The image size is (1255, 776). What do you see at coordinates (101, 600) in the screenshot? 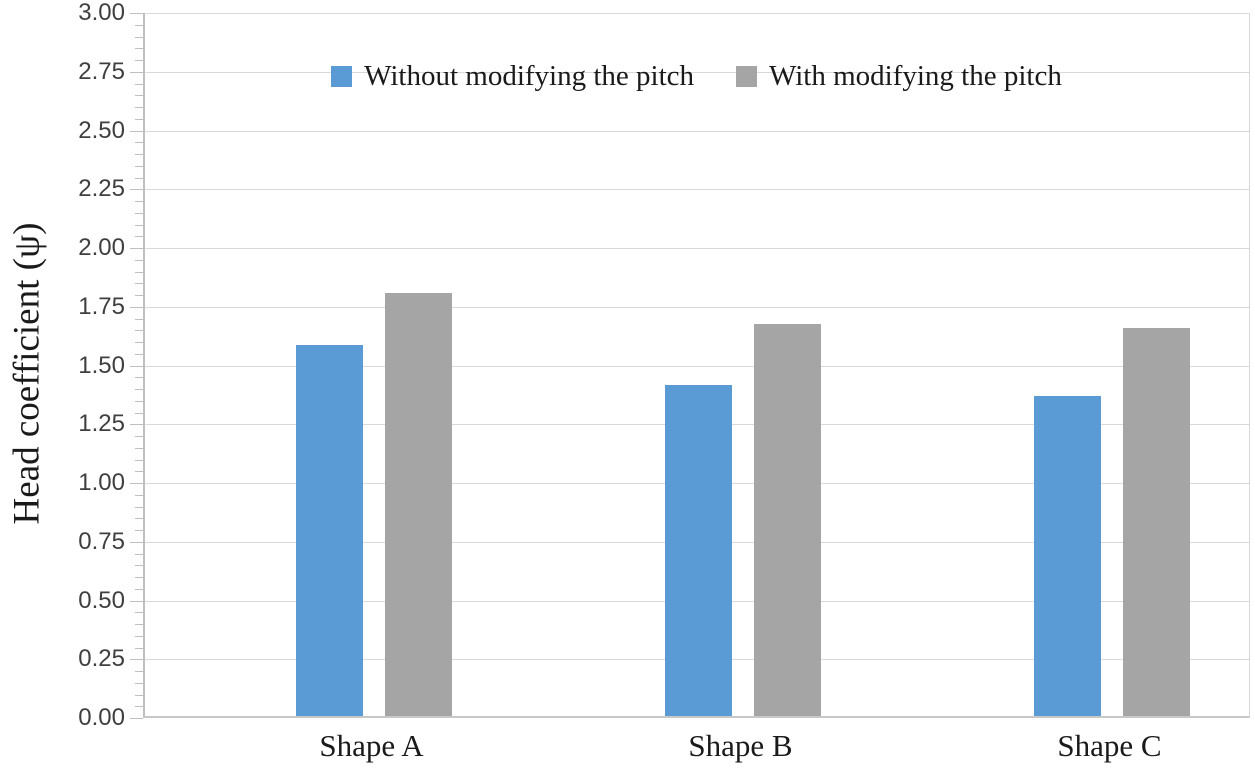
I see `y-tick-label: 0.50` at bounding box center [101, 600].